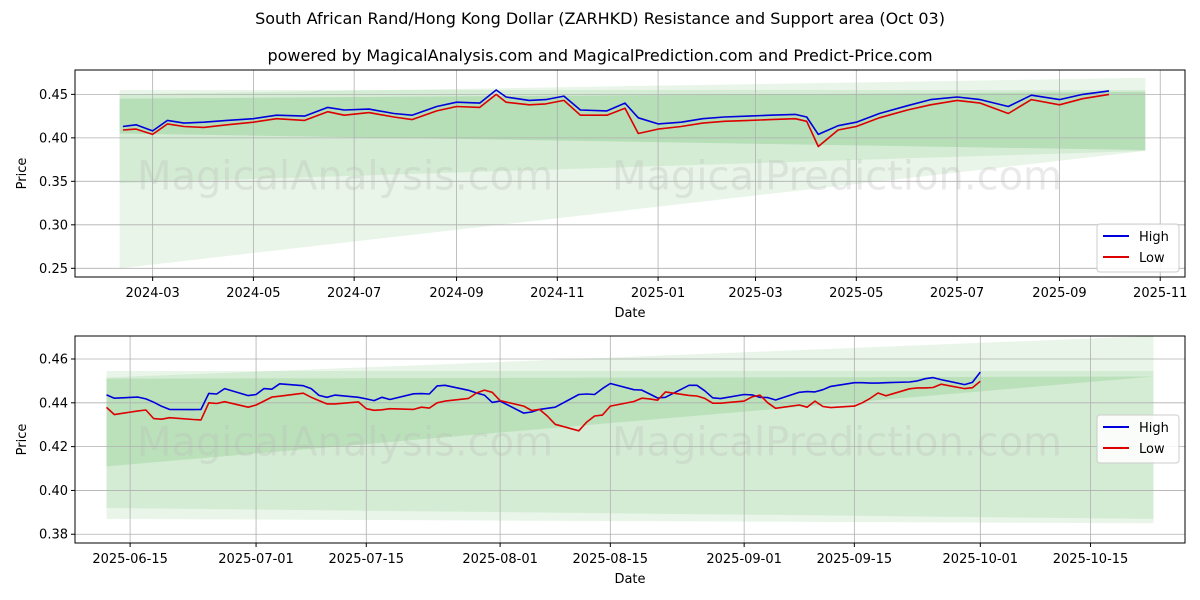 The width and height of the screenshot is (1200, 600). What do you see at coordinates (53, 182) in the screenshot?
I see `y-tick-label: 0.35` at bounding box center [53, 182].